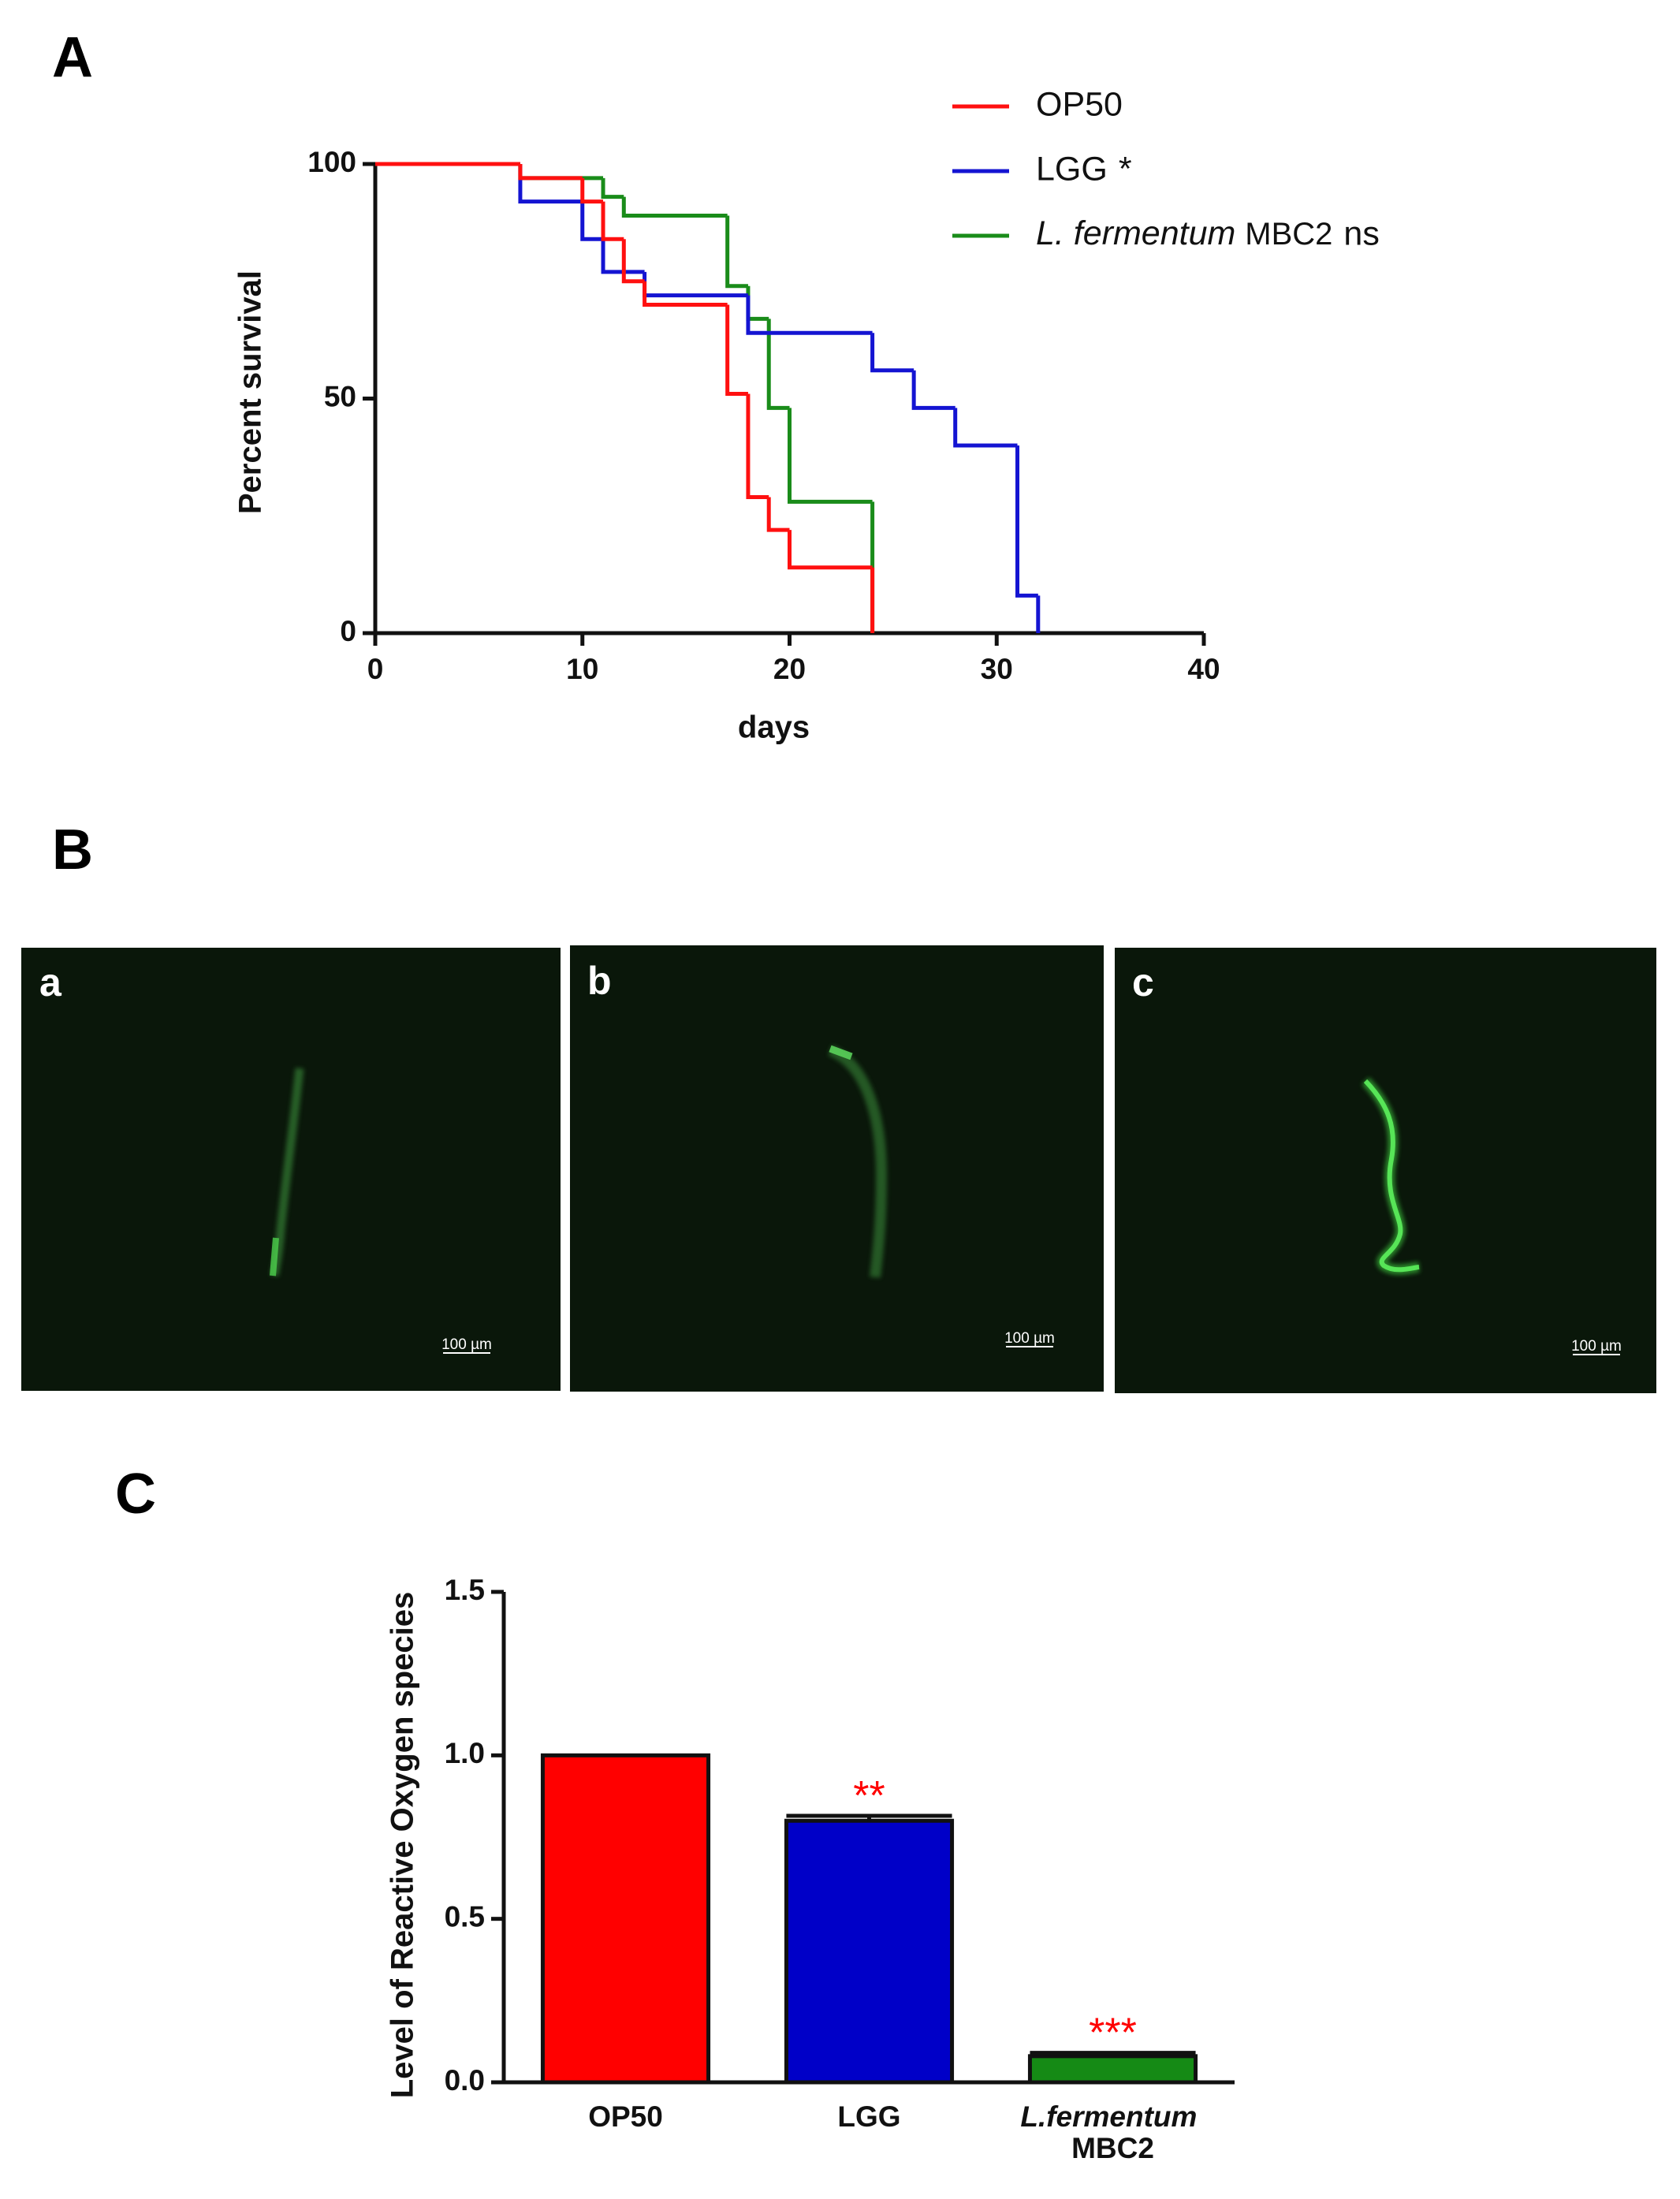 Image resolution: width=1680 pixels, height=2199 pixels. What do you see at coordinates (274, 1257) in the screenshot?
I see `worm-tail` at bounding box center [274, 1257].